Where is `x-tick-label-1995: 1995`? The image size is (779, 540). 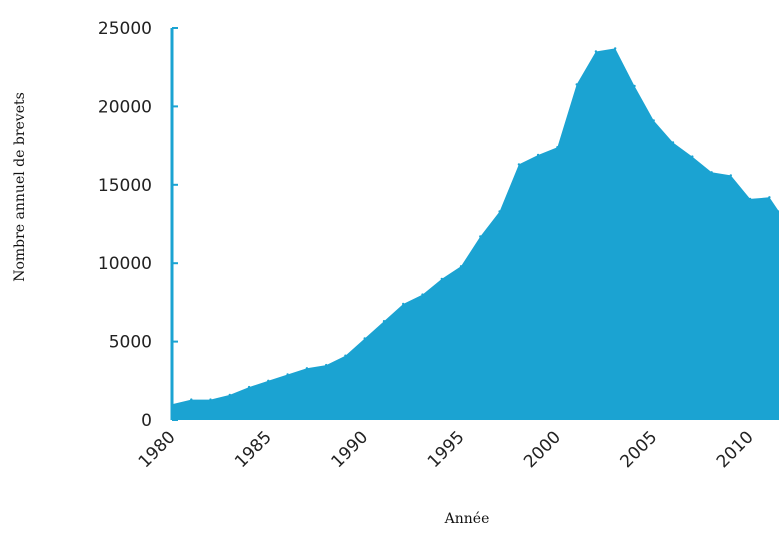
x-tick-label-1995: 1995 is located at coordinates (446, 449).